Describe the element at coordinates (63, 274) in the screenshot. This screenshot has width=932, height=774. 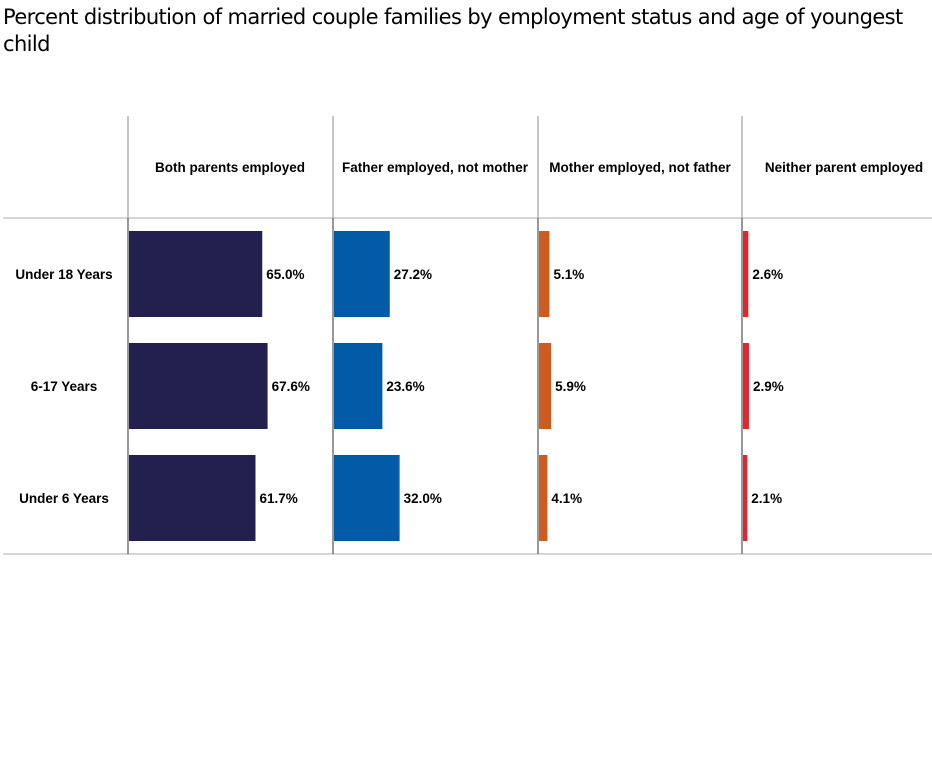
I see `row-label-1: Under 18 Years` at that location.